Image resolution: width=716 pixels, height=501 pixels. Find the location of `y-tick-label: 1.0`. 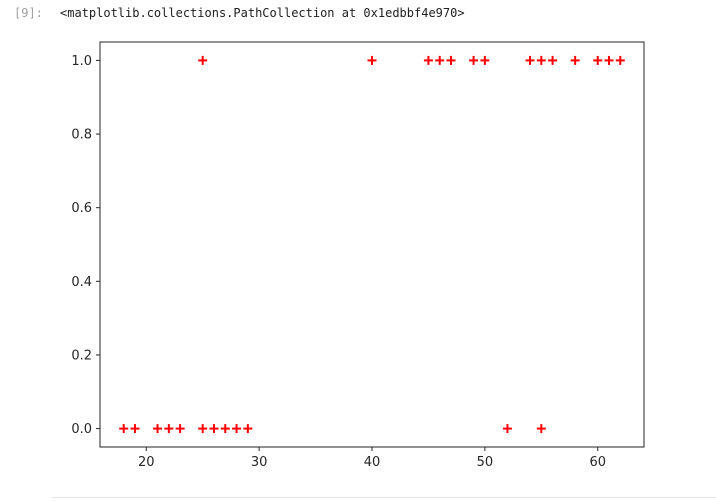

y-tick-label: 1.0 is located at coordinates (81, 61).